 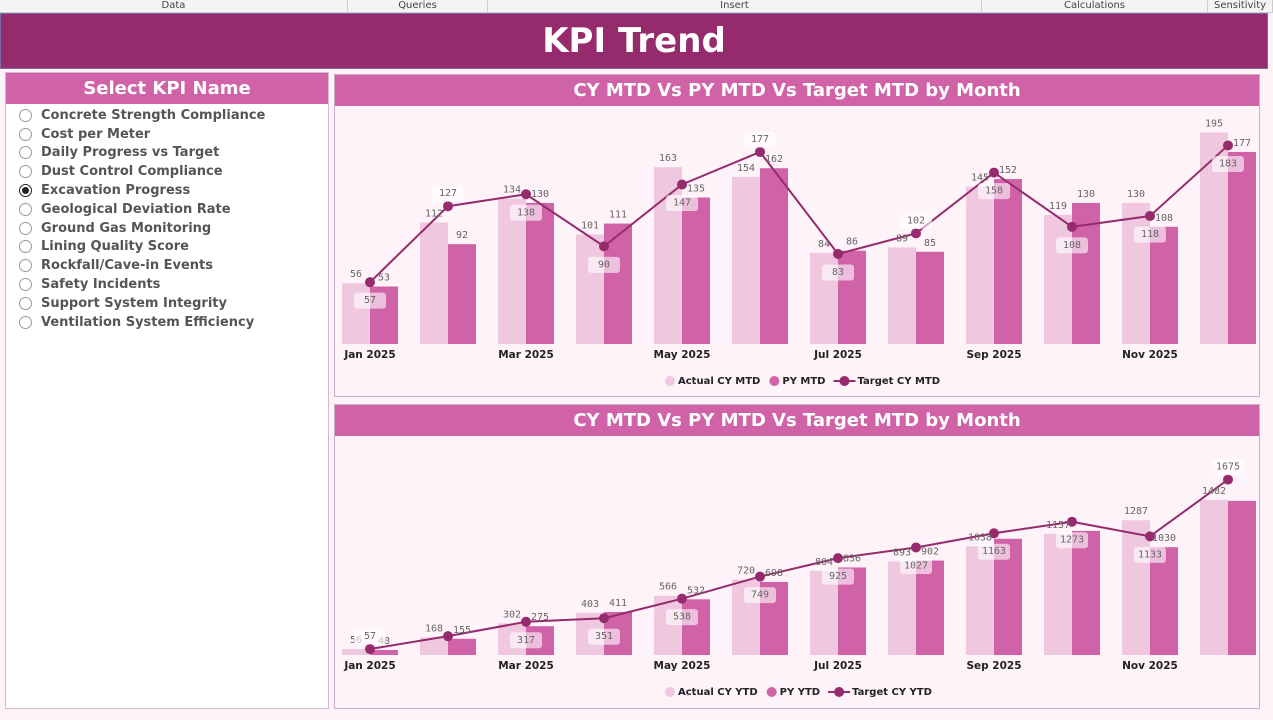 What do you see at coordinates (167, 228) in the screenshot?
I see `kpi-option: Ground Gas Monitoring` at bounding box center [167, 228].